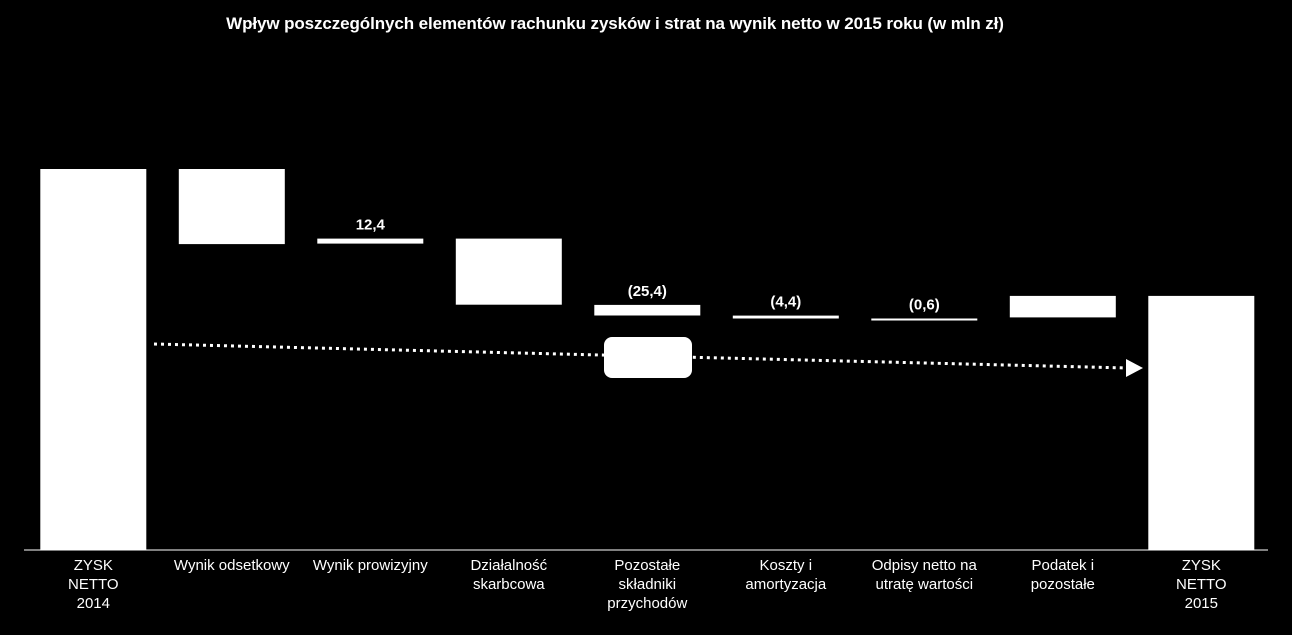 The image size is (1292, 635). I want to click on change-callout-box, so click(648, 357).